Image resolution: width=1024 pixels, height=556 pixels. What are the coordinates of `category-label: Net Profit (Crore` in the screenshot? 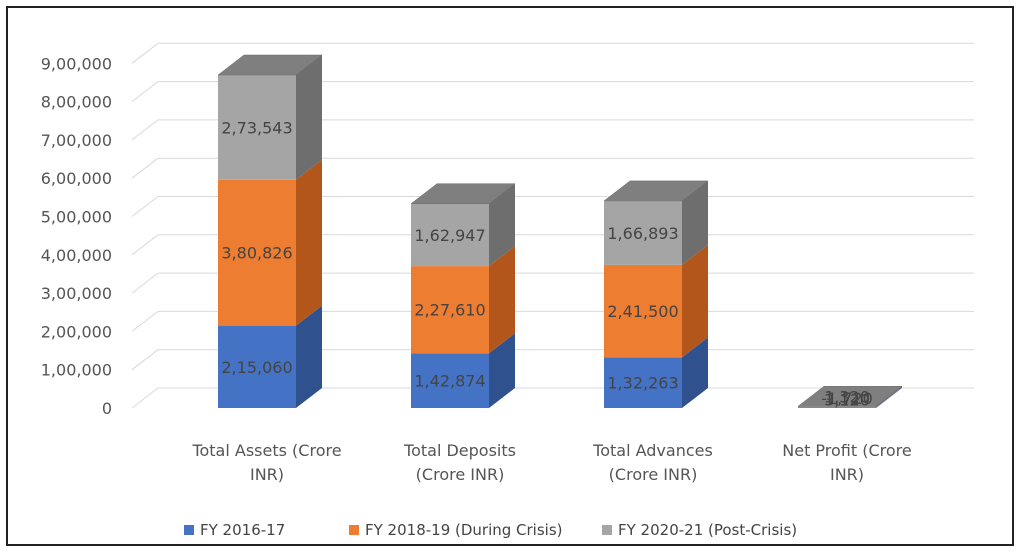 It's located at (847, 450).